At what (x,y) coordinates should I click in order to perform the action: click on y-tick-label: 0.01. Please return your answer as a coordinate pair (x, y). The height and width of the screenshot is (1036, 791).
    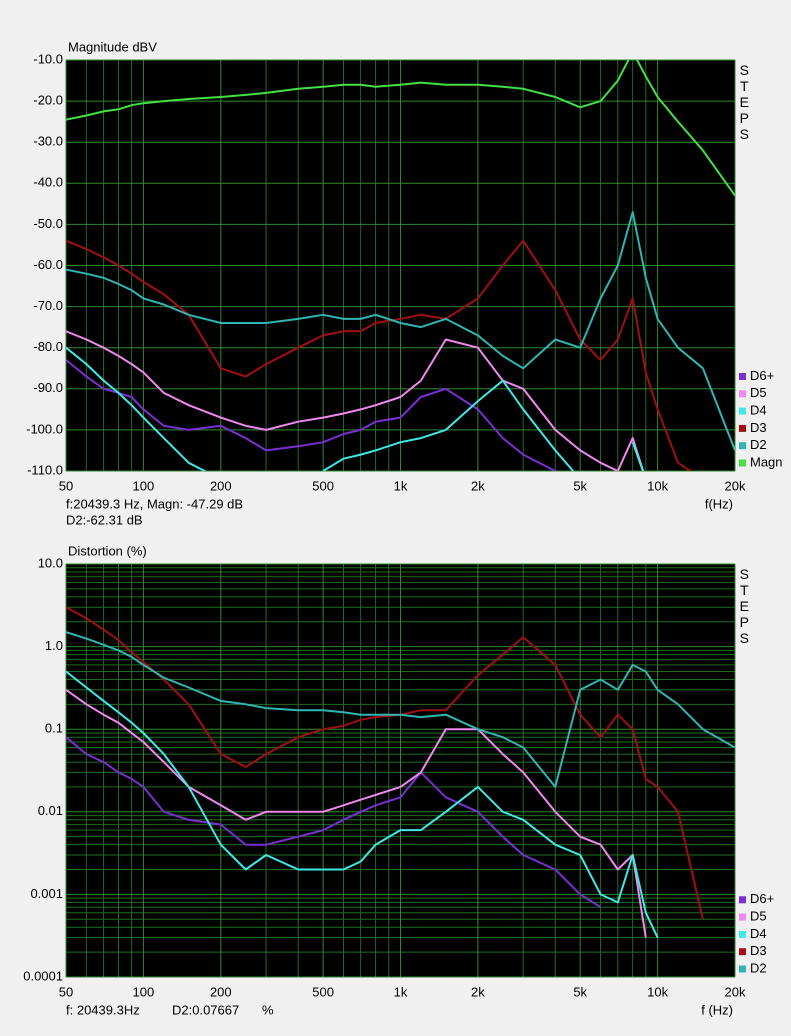
    Looking at the image, I should click on (50, 810).